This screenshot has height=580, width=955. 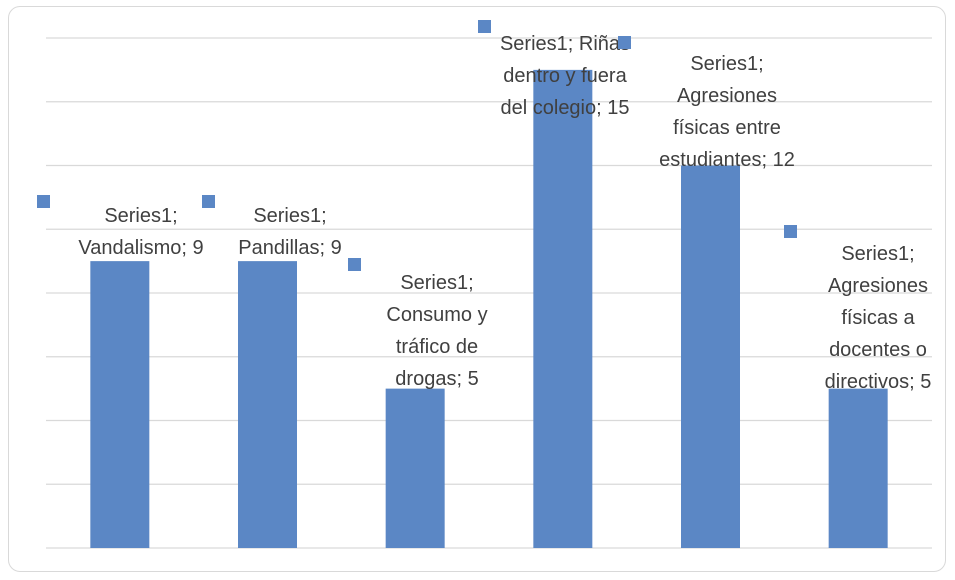 I want to click on data-label-line: Consumo y, so click(x=436, y=315).